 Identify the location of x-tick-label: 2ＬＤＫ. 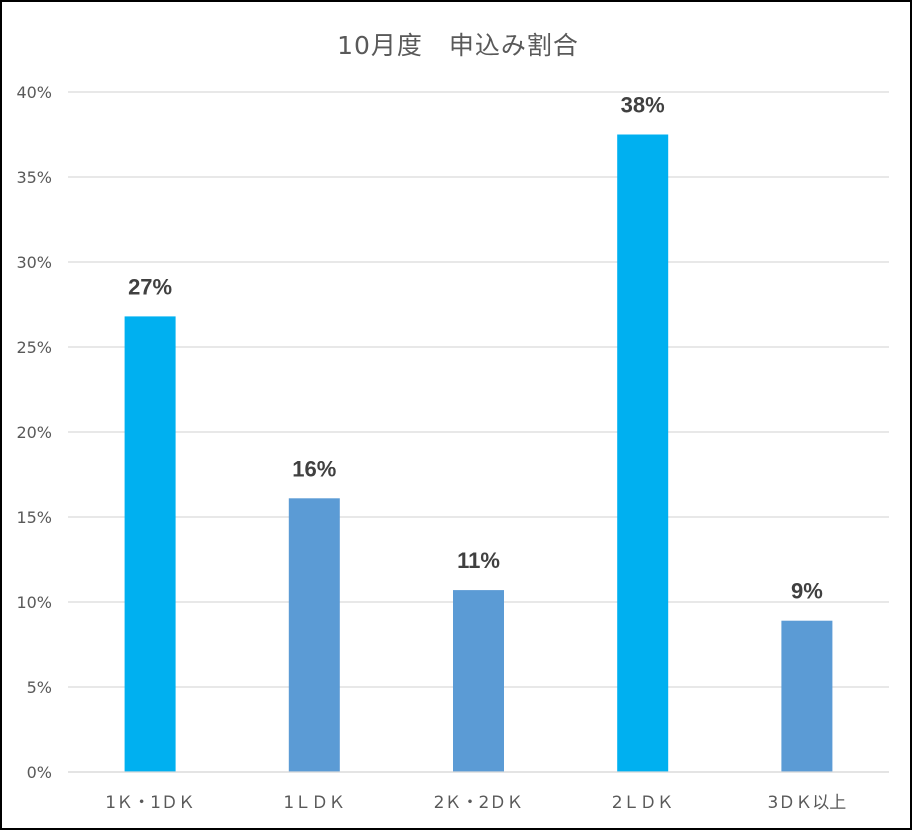
(643, 803).